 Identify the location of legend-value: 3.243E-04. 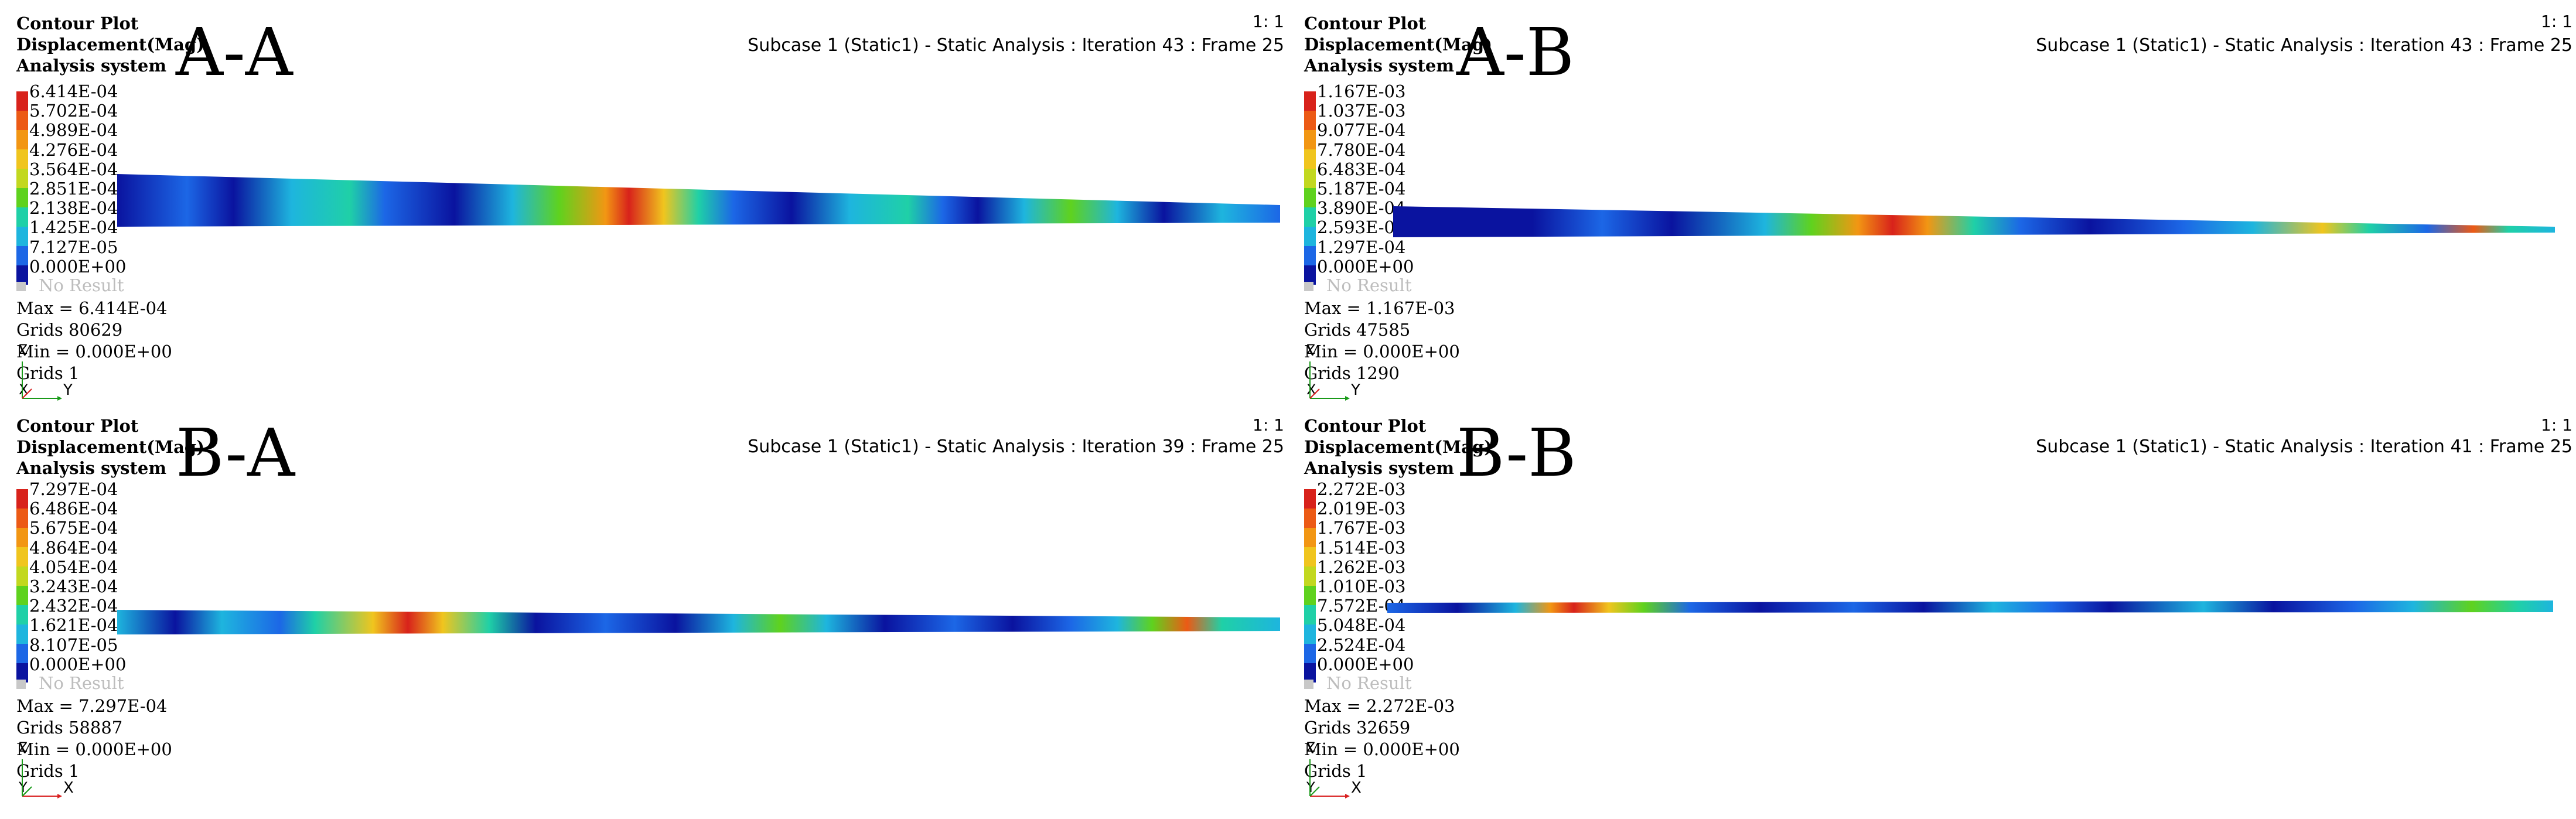
(73, 586).